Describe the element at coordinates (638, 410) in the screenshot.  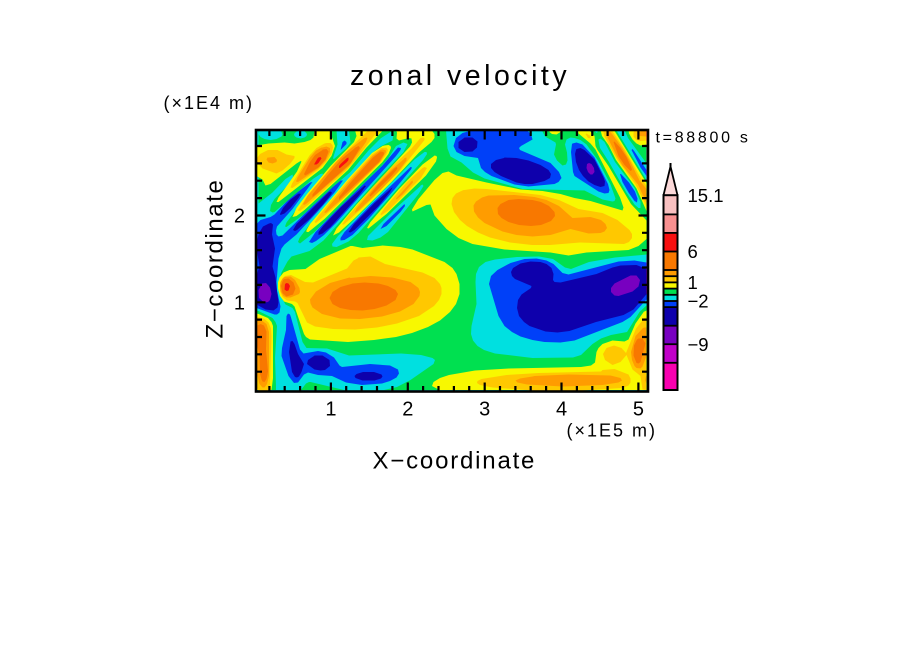
I see `svg-text: 5` at that location.